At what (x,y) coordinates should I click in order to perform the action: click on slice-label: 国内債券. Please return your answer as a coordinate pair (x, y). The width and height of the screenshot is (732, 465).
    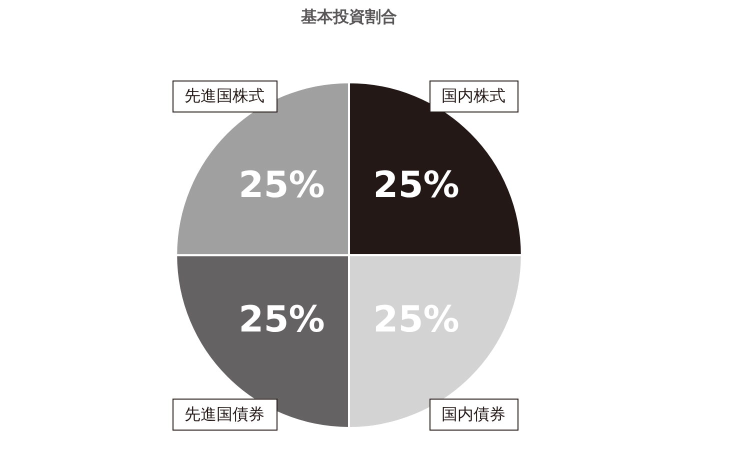
    Looking at the image, I should click on (473, 414).